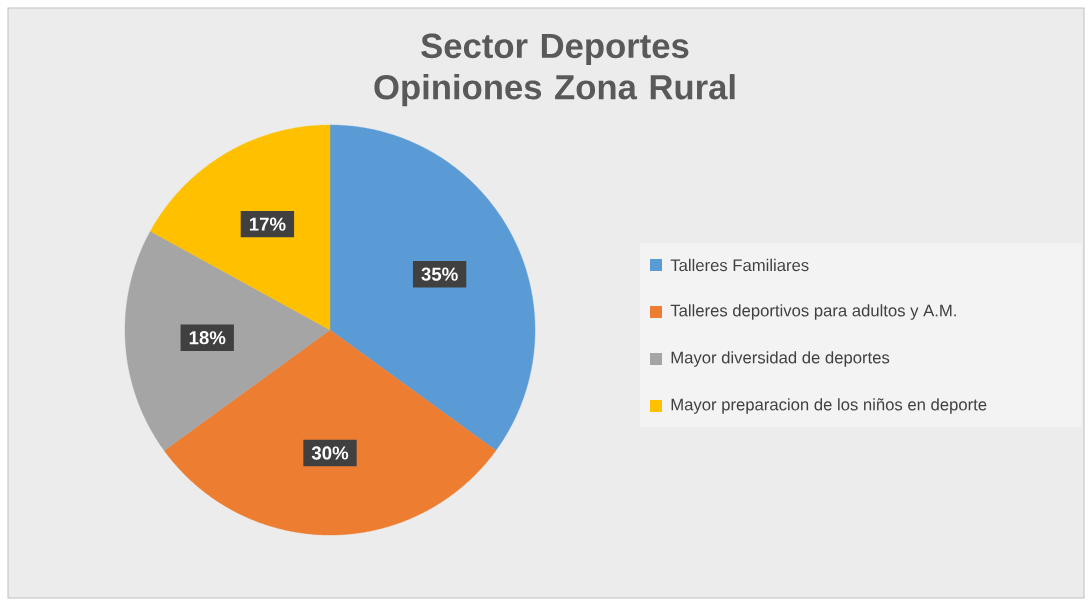 This screenshot has width=1091, height=603. What do you see at coordinates (813, 312) in the screenshot?
I see `legend-label: Talleres deportivos para adultos y A.M.` at bounding box center [813, 312].